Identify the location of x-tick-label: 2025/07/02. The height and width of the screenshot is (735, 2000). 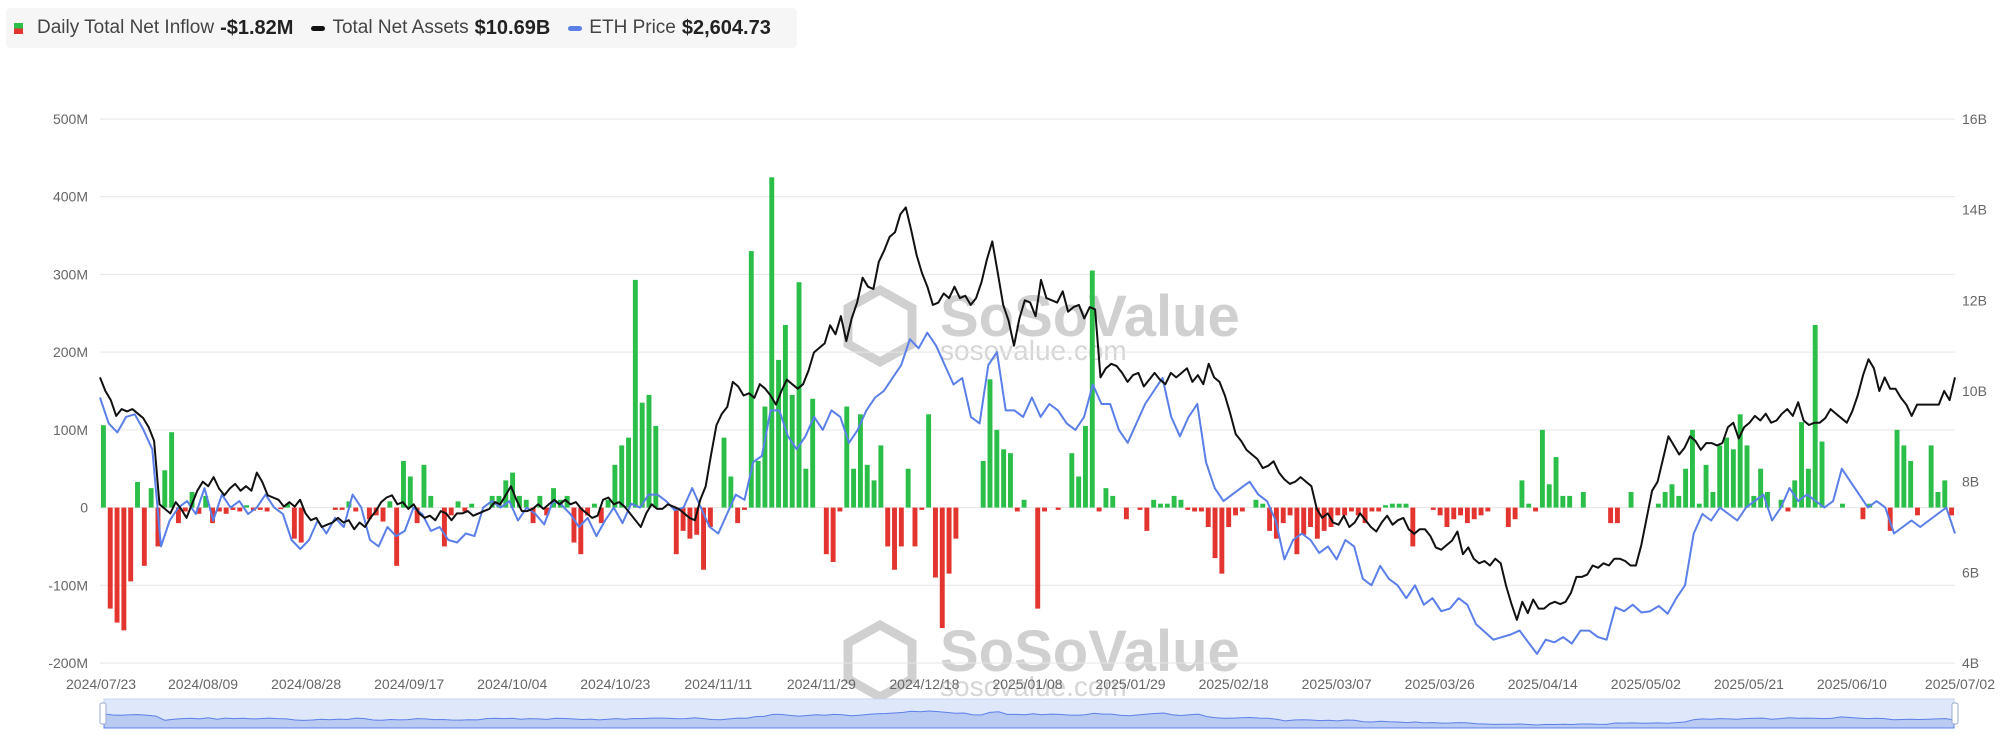
(1960, 684).